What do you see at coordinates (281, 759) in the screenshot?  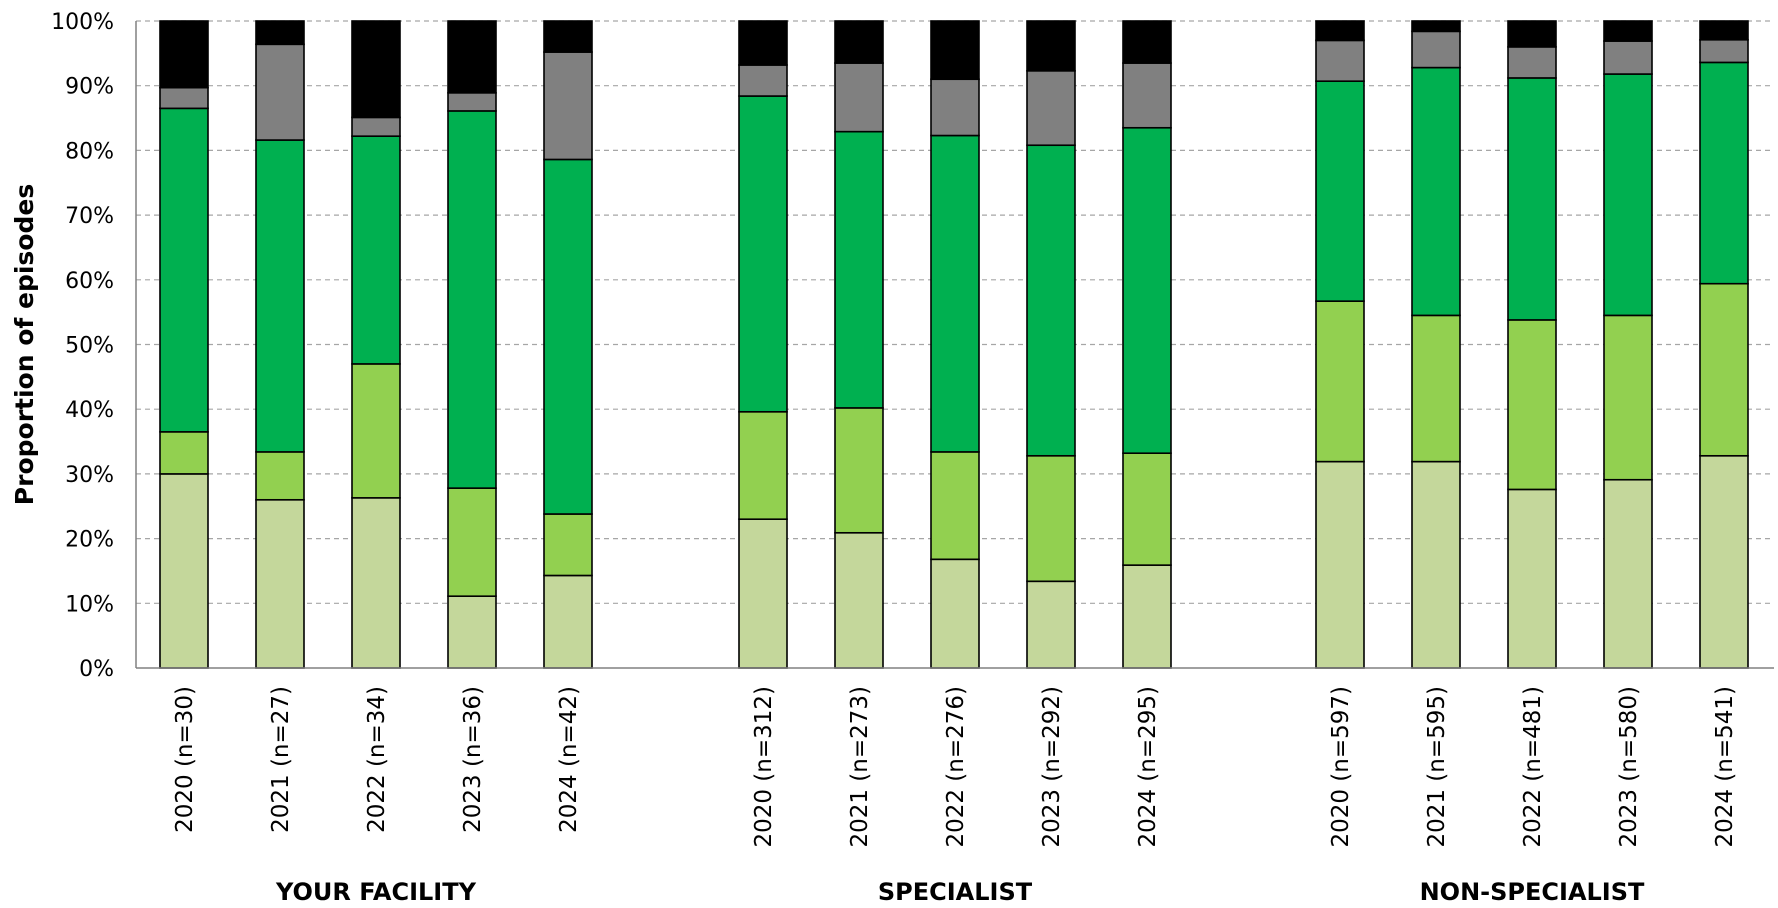 I see `x-category-label: 2021 (n=27)` at bounding box center [281, 759].